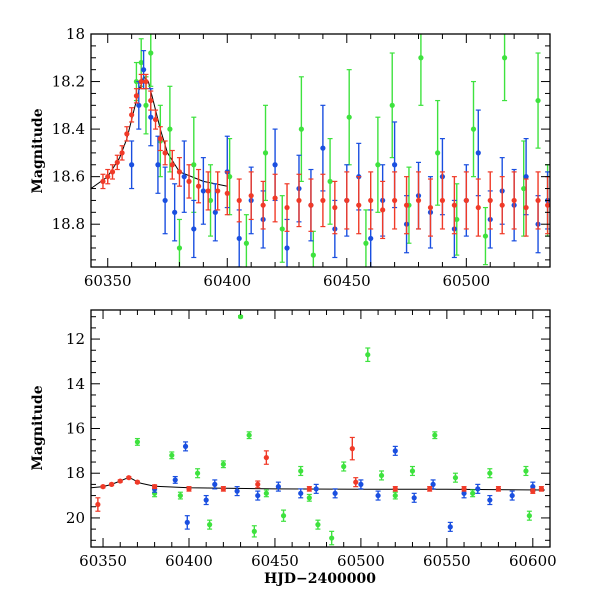  What do you see at coordinates (75, 429) in the screenshot?
I see `bottom-y-tick-label: 16` at bounding box center [75, 429].